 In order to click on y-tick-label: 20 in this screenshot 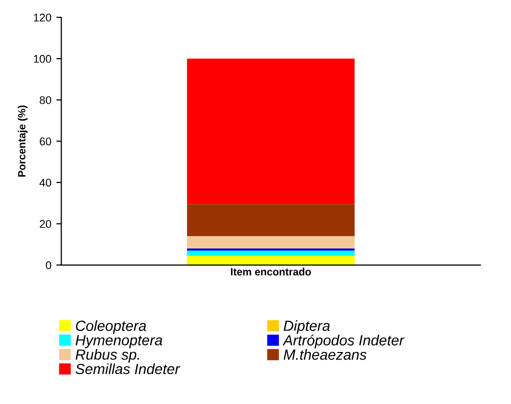, I will do `click(46, 224)`.